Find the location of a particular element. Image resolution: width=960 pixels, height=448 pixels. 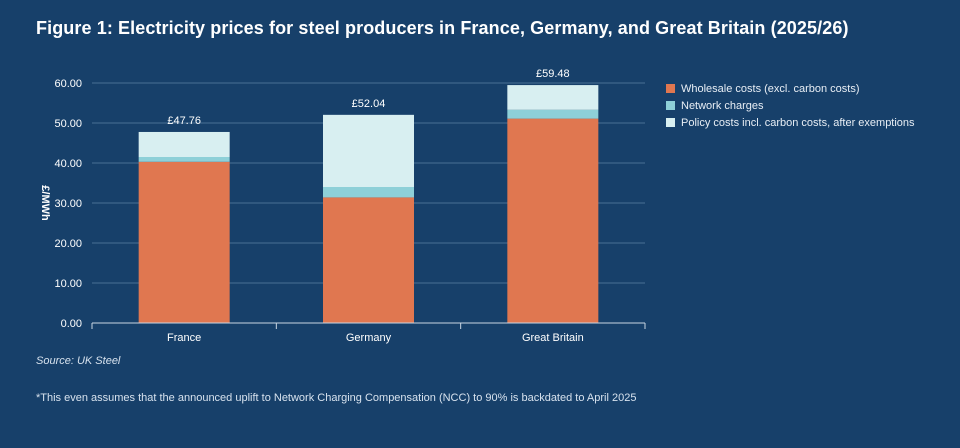

y-tick-label: 40.00 is located at coordinates (68, 164).